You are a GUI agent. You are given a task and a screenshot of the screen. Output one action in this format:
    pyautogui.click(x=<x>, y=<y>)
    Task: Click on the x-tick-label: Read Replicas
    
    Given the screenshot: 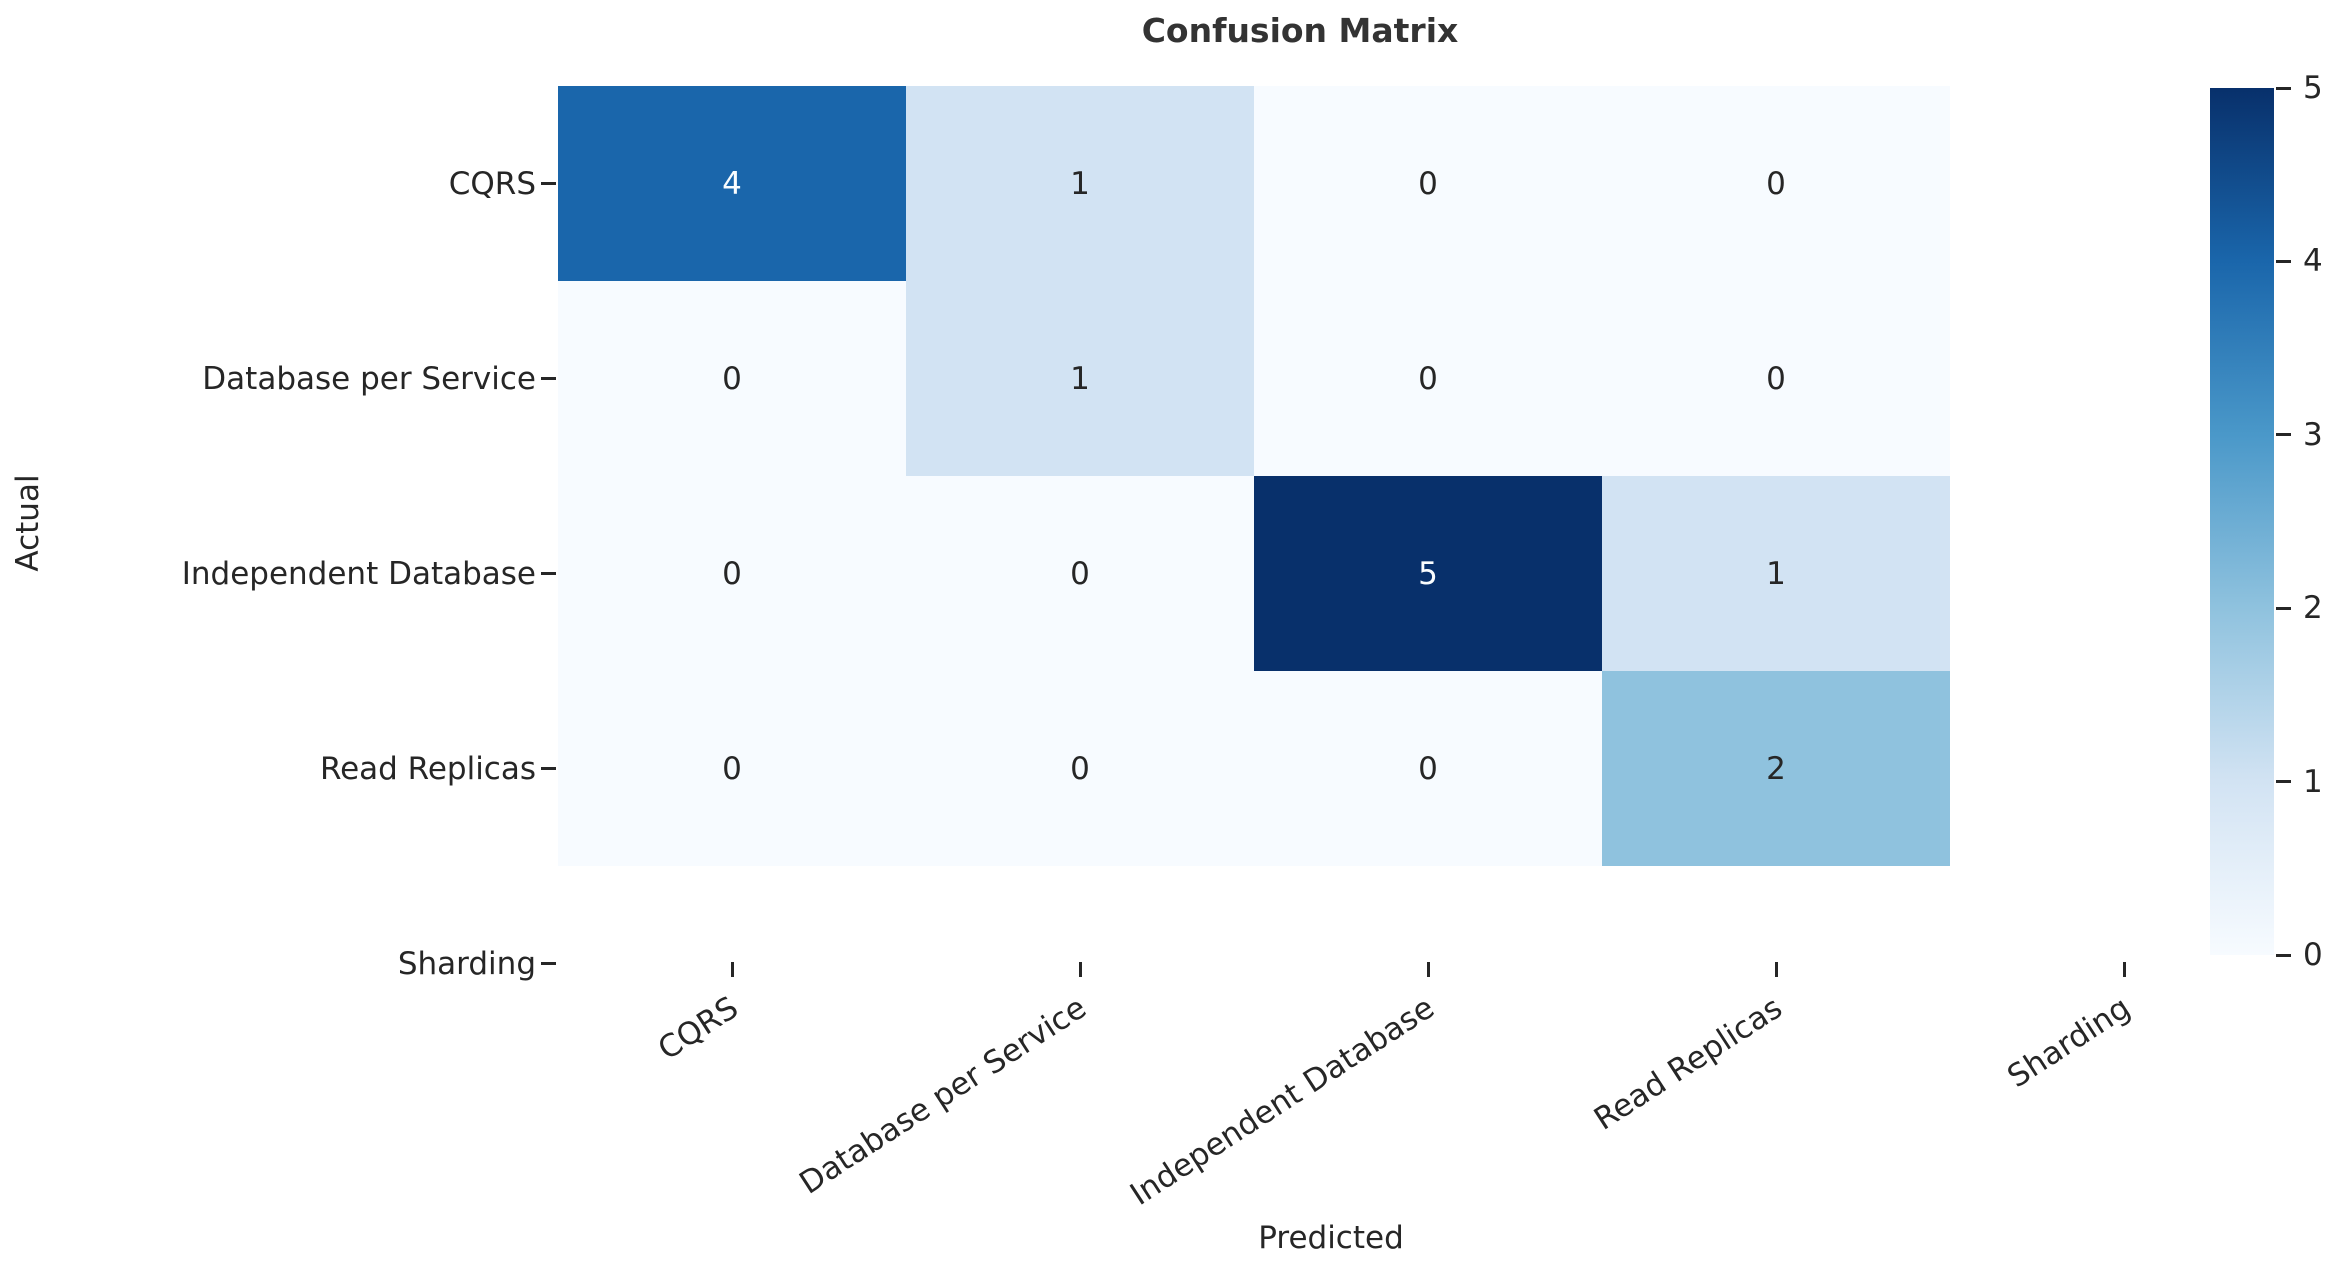 What is the action you would take?
    pyautogui.click(x=1688, y=1063)
    